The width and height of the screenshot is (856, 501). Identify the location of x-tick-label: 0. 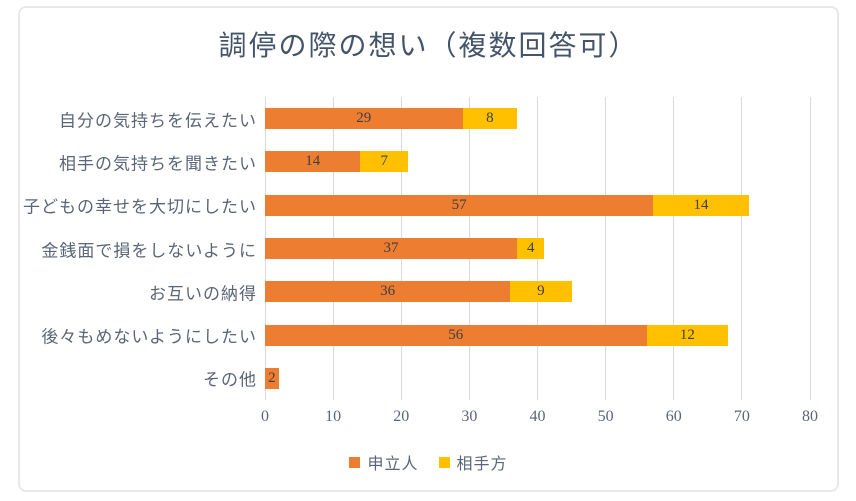
(265, 416).